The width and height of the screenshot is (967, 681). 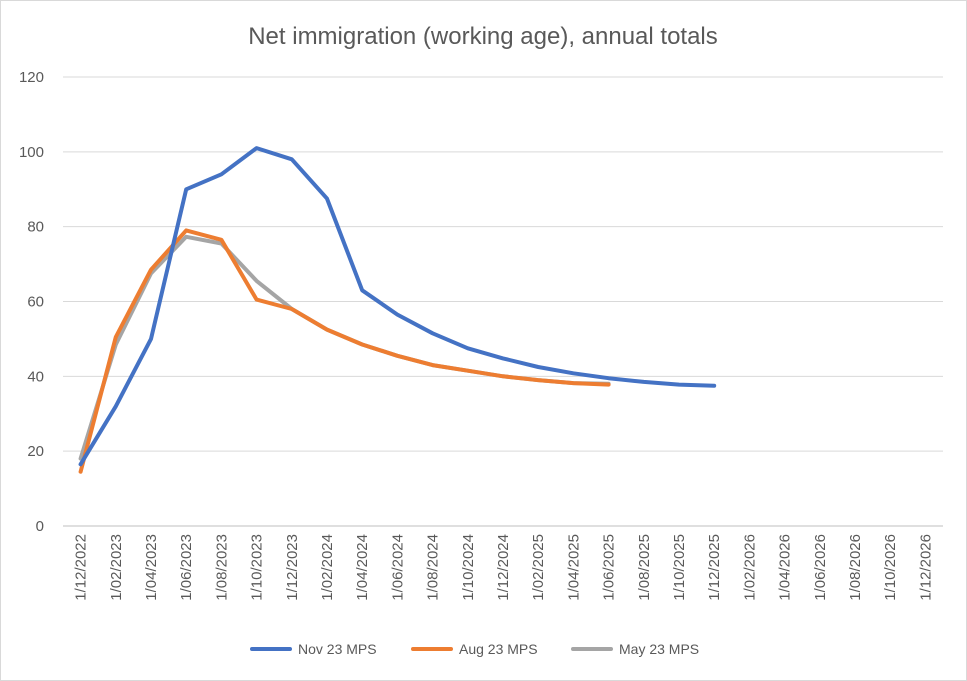 I want to click on x-tick-label: 1/06/2023, so click(x=186, y=567).